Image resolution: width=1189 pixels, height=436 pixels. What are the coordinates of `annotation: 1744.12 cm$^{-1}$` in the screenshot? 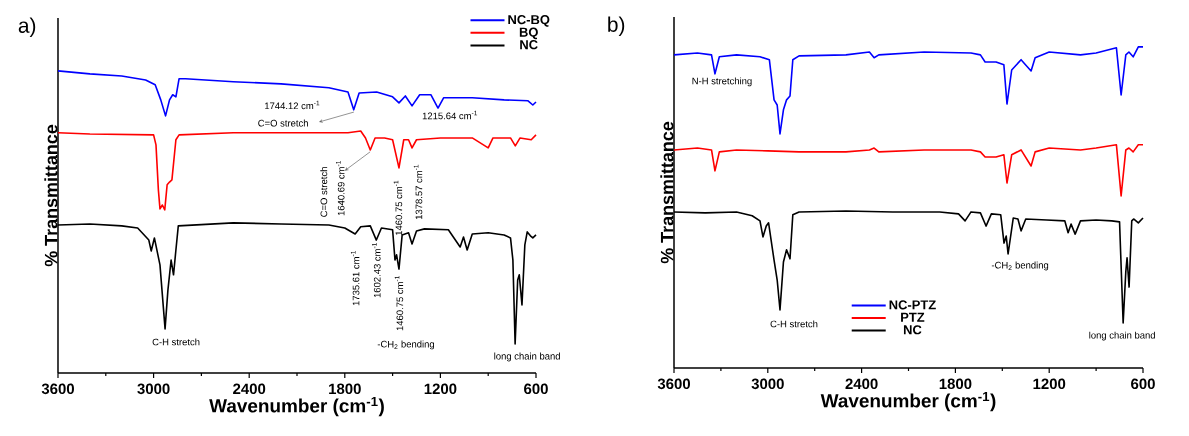 It's located at (292, 105).